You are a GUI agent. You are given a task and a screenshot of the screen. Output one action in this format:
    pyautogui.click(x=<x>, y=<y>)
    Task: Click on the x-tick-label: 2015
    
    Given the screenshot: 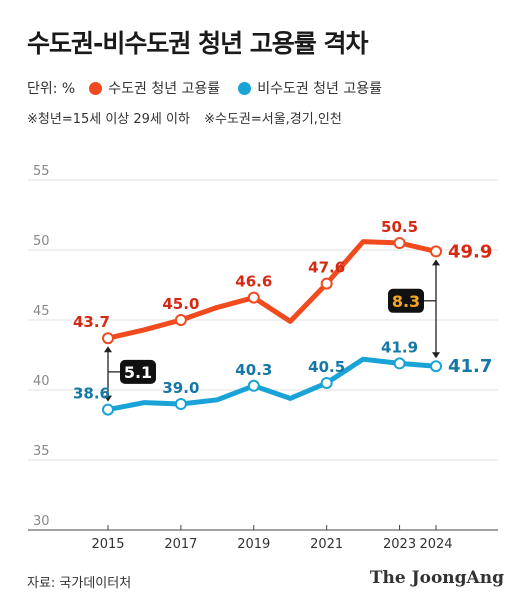 What is the action you would take?
    pyautogui.click(x=107, y=544)
    